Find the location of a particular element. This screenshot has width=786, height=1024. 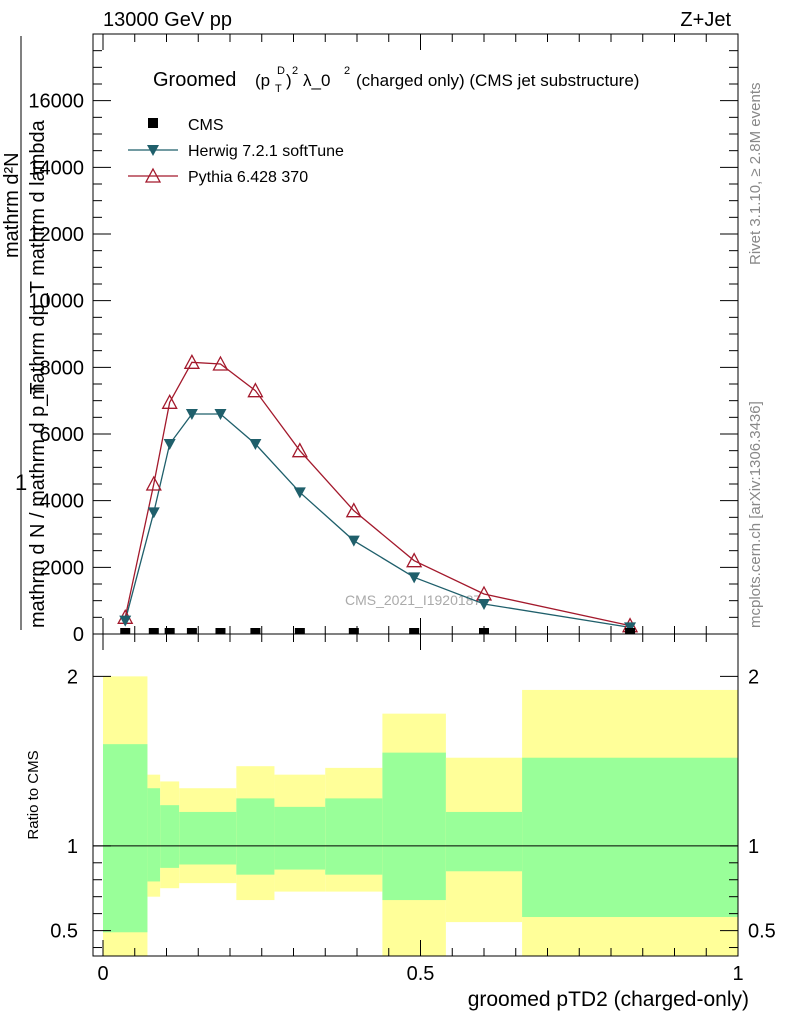

y-tick-label: 10000 is located at coordinates (56, 302).